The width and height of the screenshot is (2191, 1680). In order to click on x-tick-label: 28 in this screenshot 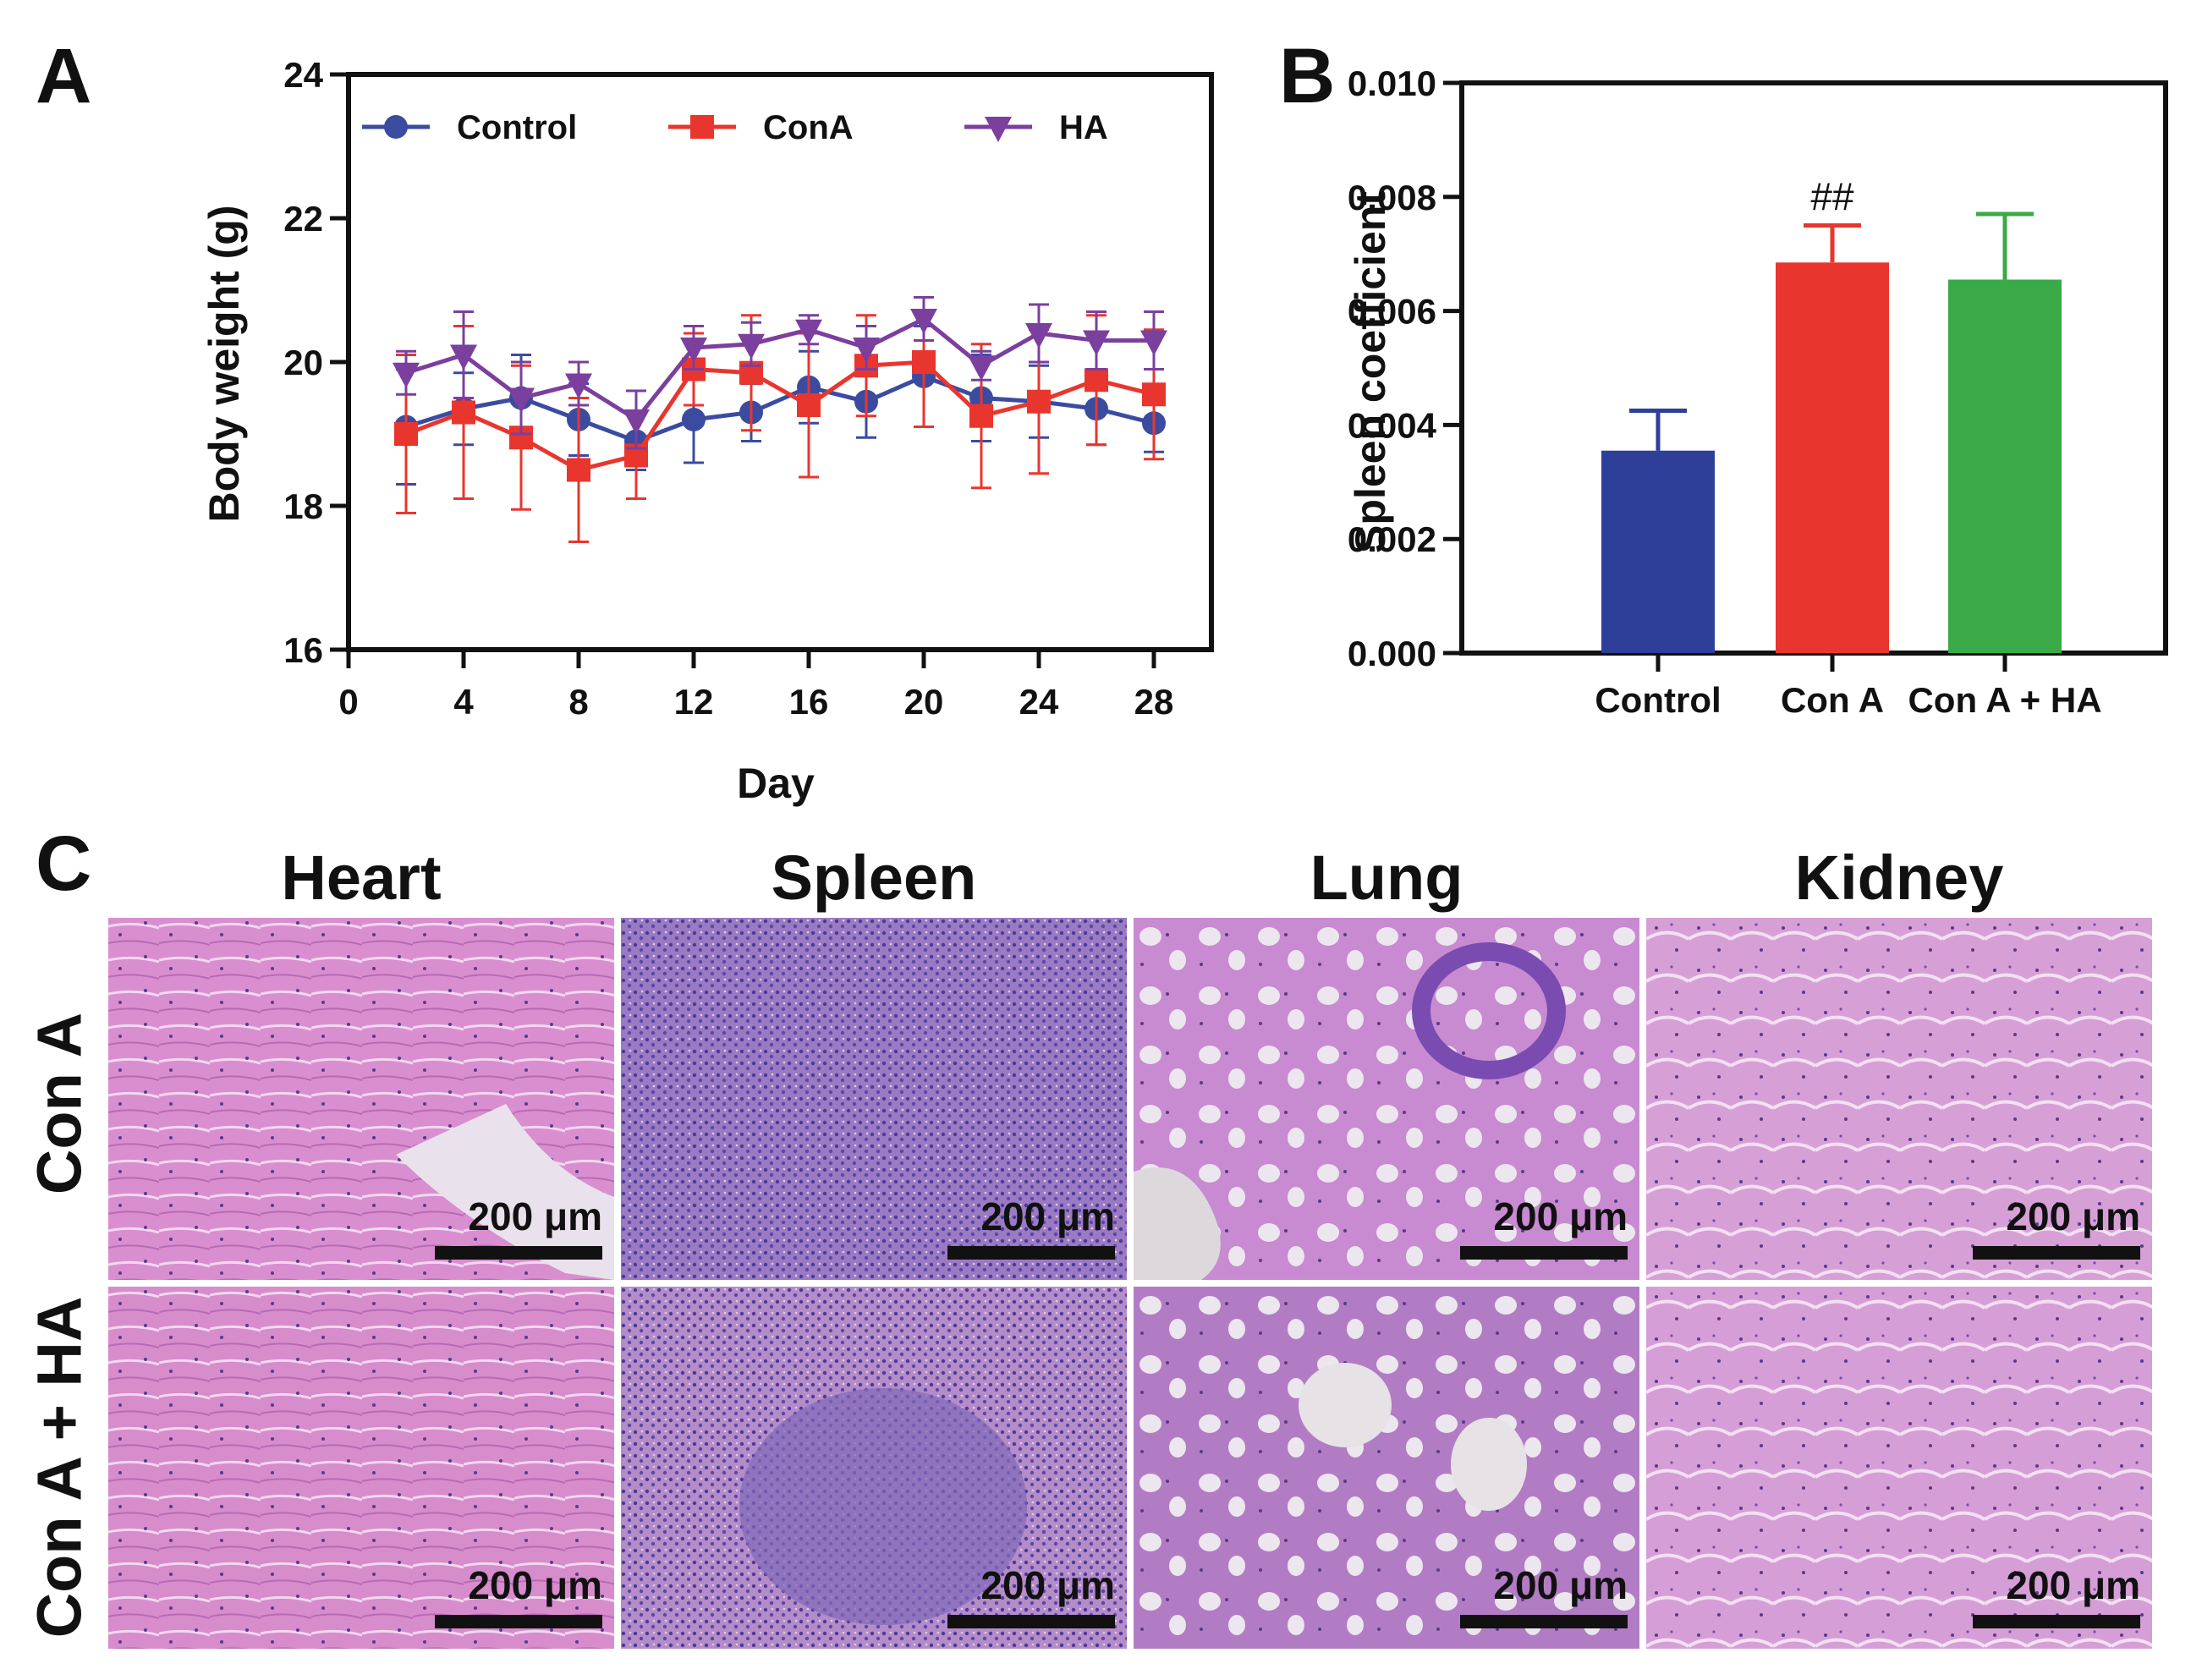, I will do `click(1154, 702)`.